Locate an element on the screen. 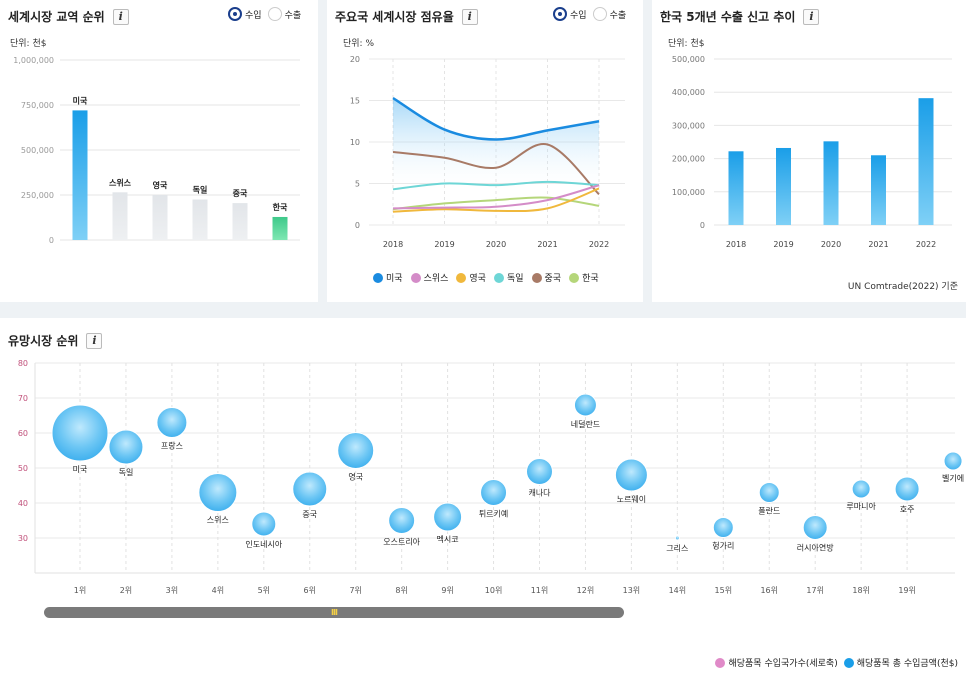 This screenshot has height=677, width=966. y-tick-label: 50 is located at coordinates (23, 468).